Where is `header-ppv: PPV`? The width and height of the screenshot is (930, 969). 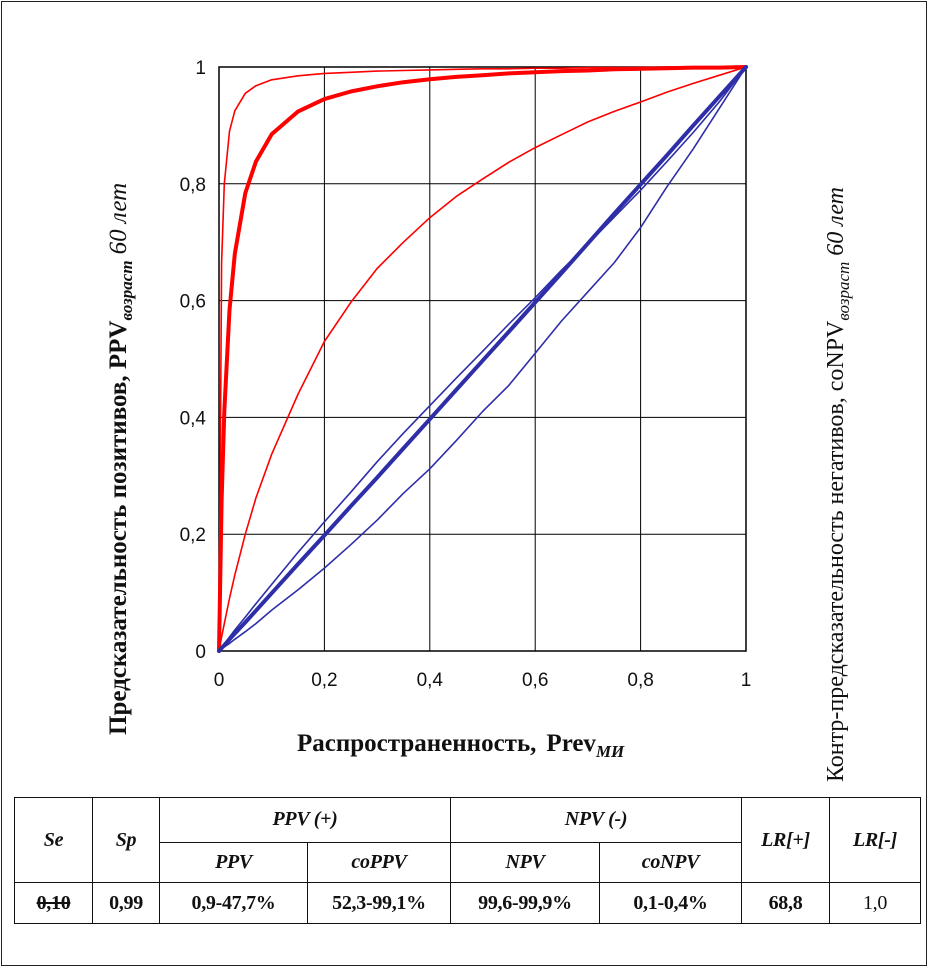
header-ppv: PPV is located at coordinates (233, 862).